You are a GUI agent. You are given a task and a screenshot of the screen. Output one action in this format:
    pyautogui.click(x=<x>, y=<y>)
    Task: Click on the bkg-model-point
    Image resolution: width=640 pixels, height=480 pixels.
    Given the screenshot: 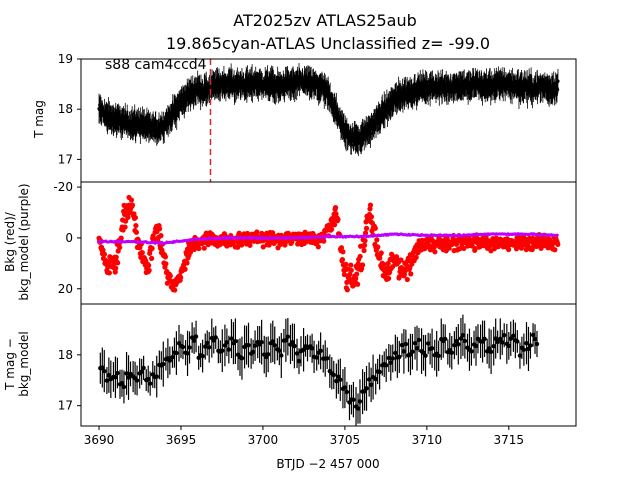 What is the action you would take?
    pyautogui.click(x=557, y=235)
    